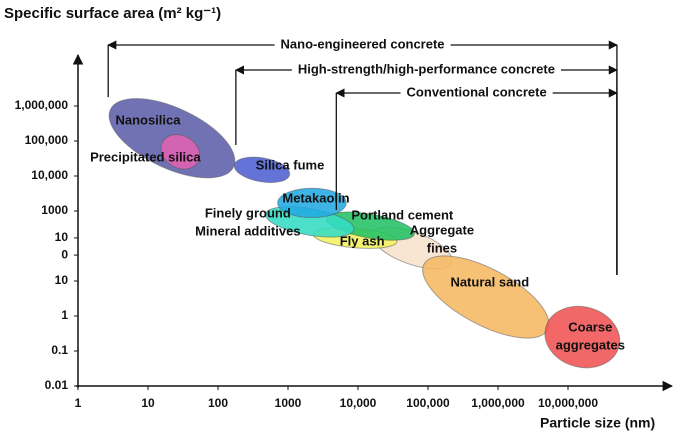 Image resolution: width=688 pixels, height=436 pixels. I want to click on range-label: Conventional concrete, so click(477, 91).